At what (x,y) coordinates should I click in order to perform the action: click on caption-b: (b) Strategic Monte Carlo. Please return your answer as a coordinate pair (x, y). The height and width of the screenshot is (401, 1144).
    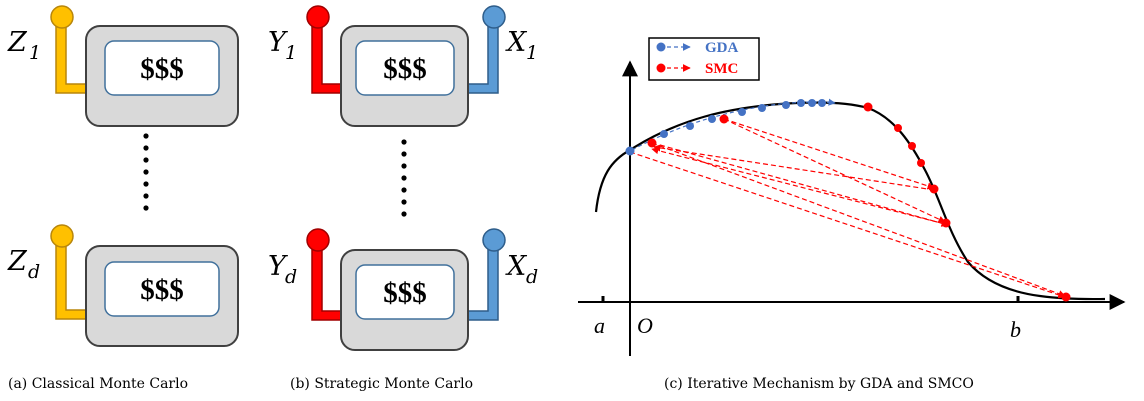
    Looking at the image, I should click on (381, 384).